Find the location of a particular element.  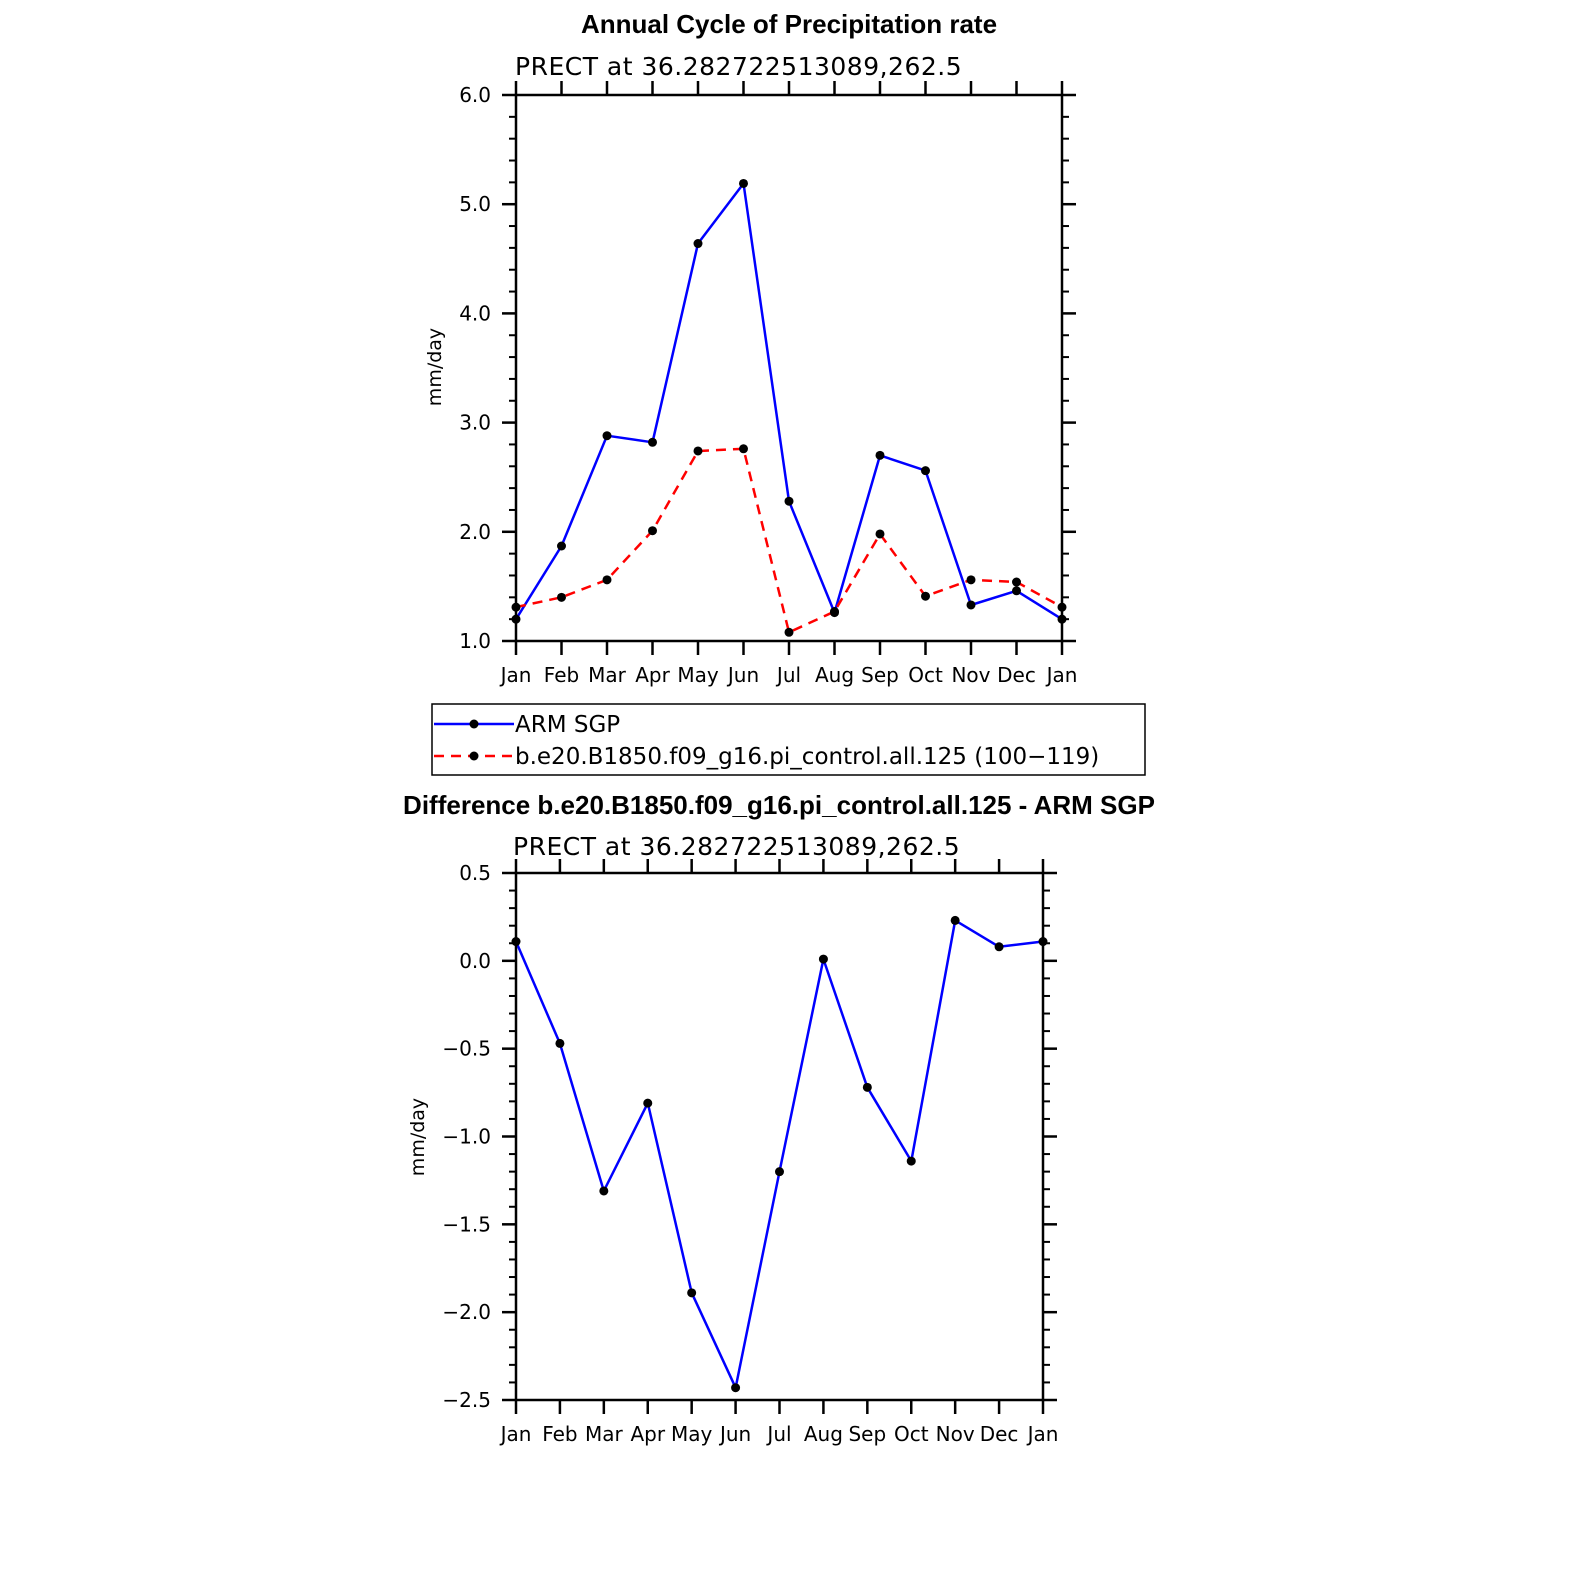

y-tick-label: 0.0 is located at coordinates (475, 961).